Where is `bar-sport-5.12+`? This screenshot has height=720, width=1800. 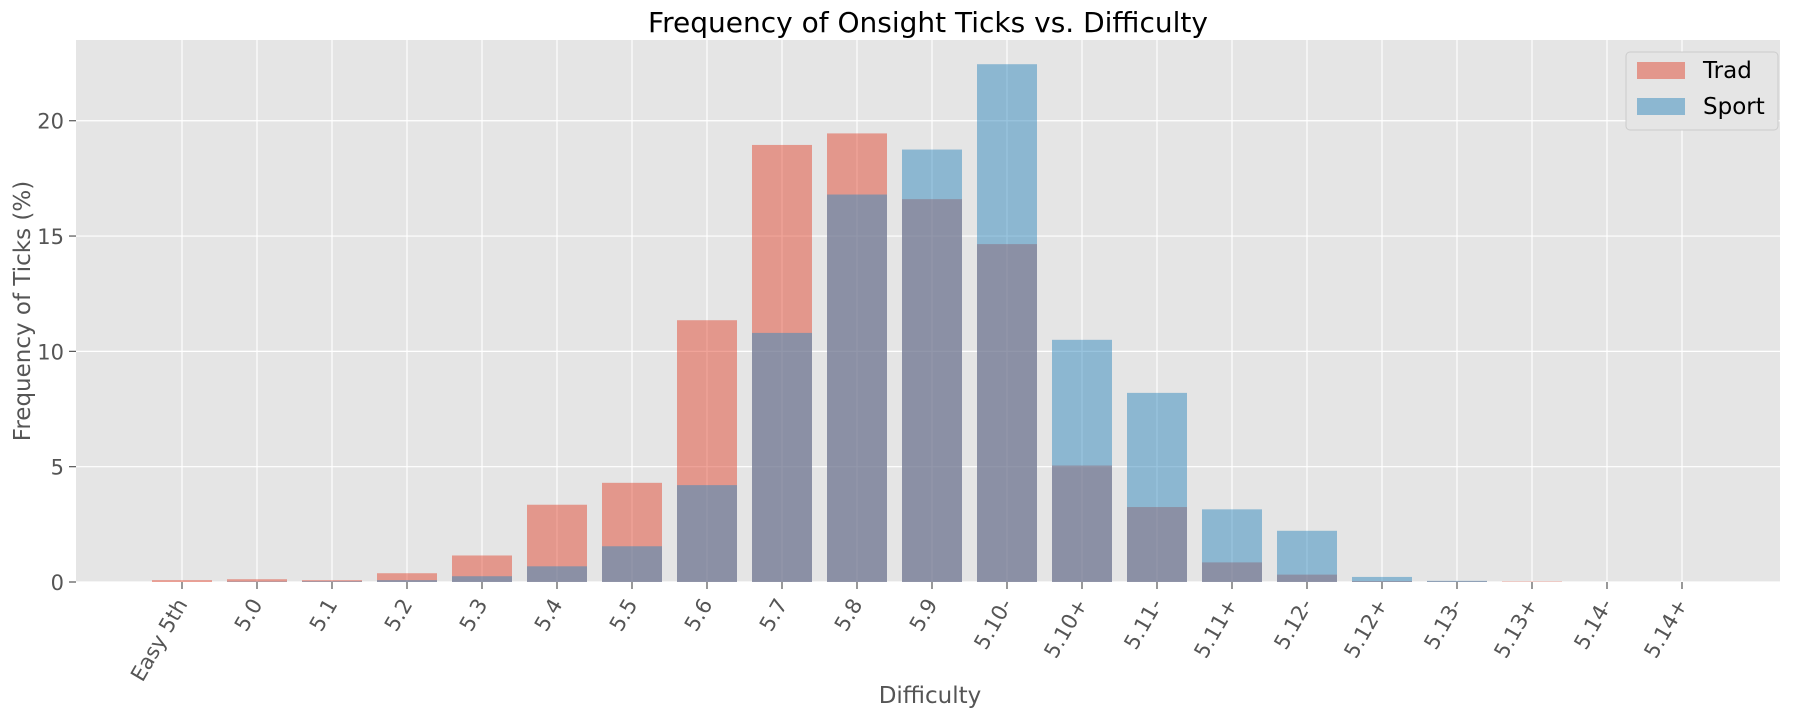
bar-sport-5.12+ is located at coordinates (1382, 579).